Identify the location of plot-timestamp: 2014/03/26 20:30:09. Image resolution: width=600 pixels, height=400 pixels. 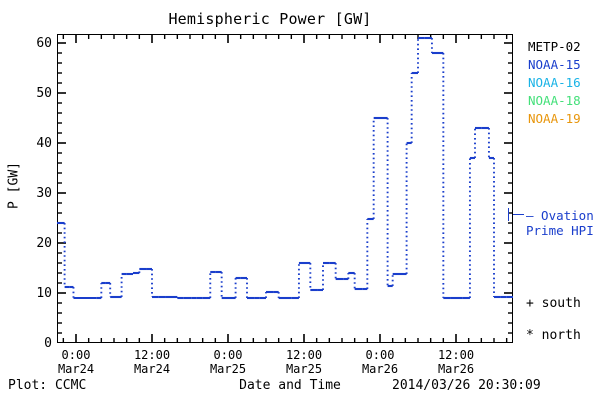
(466, 385).